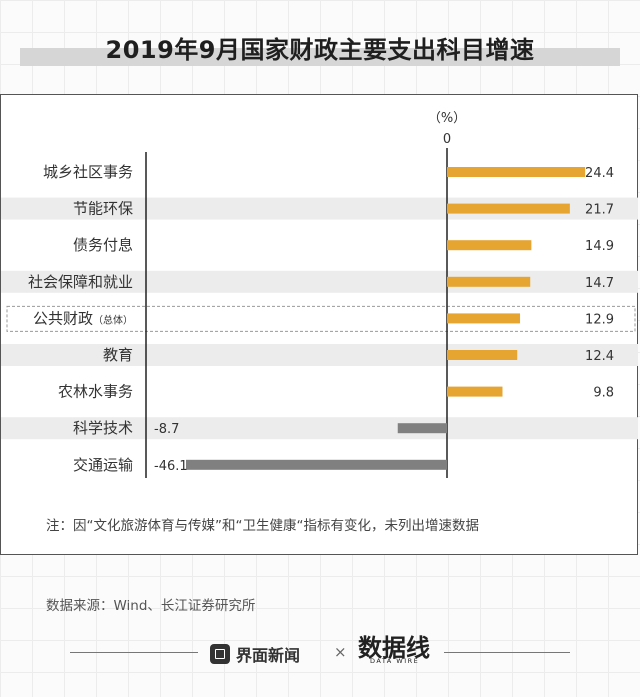  I want to click on category-label: 公共财政（总体）, so click(83, 318).